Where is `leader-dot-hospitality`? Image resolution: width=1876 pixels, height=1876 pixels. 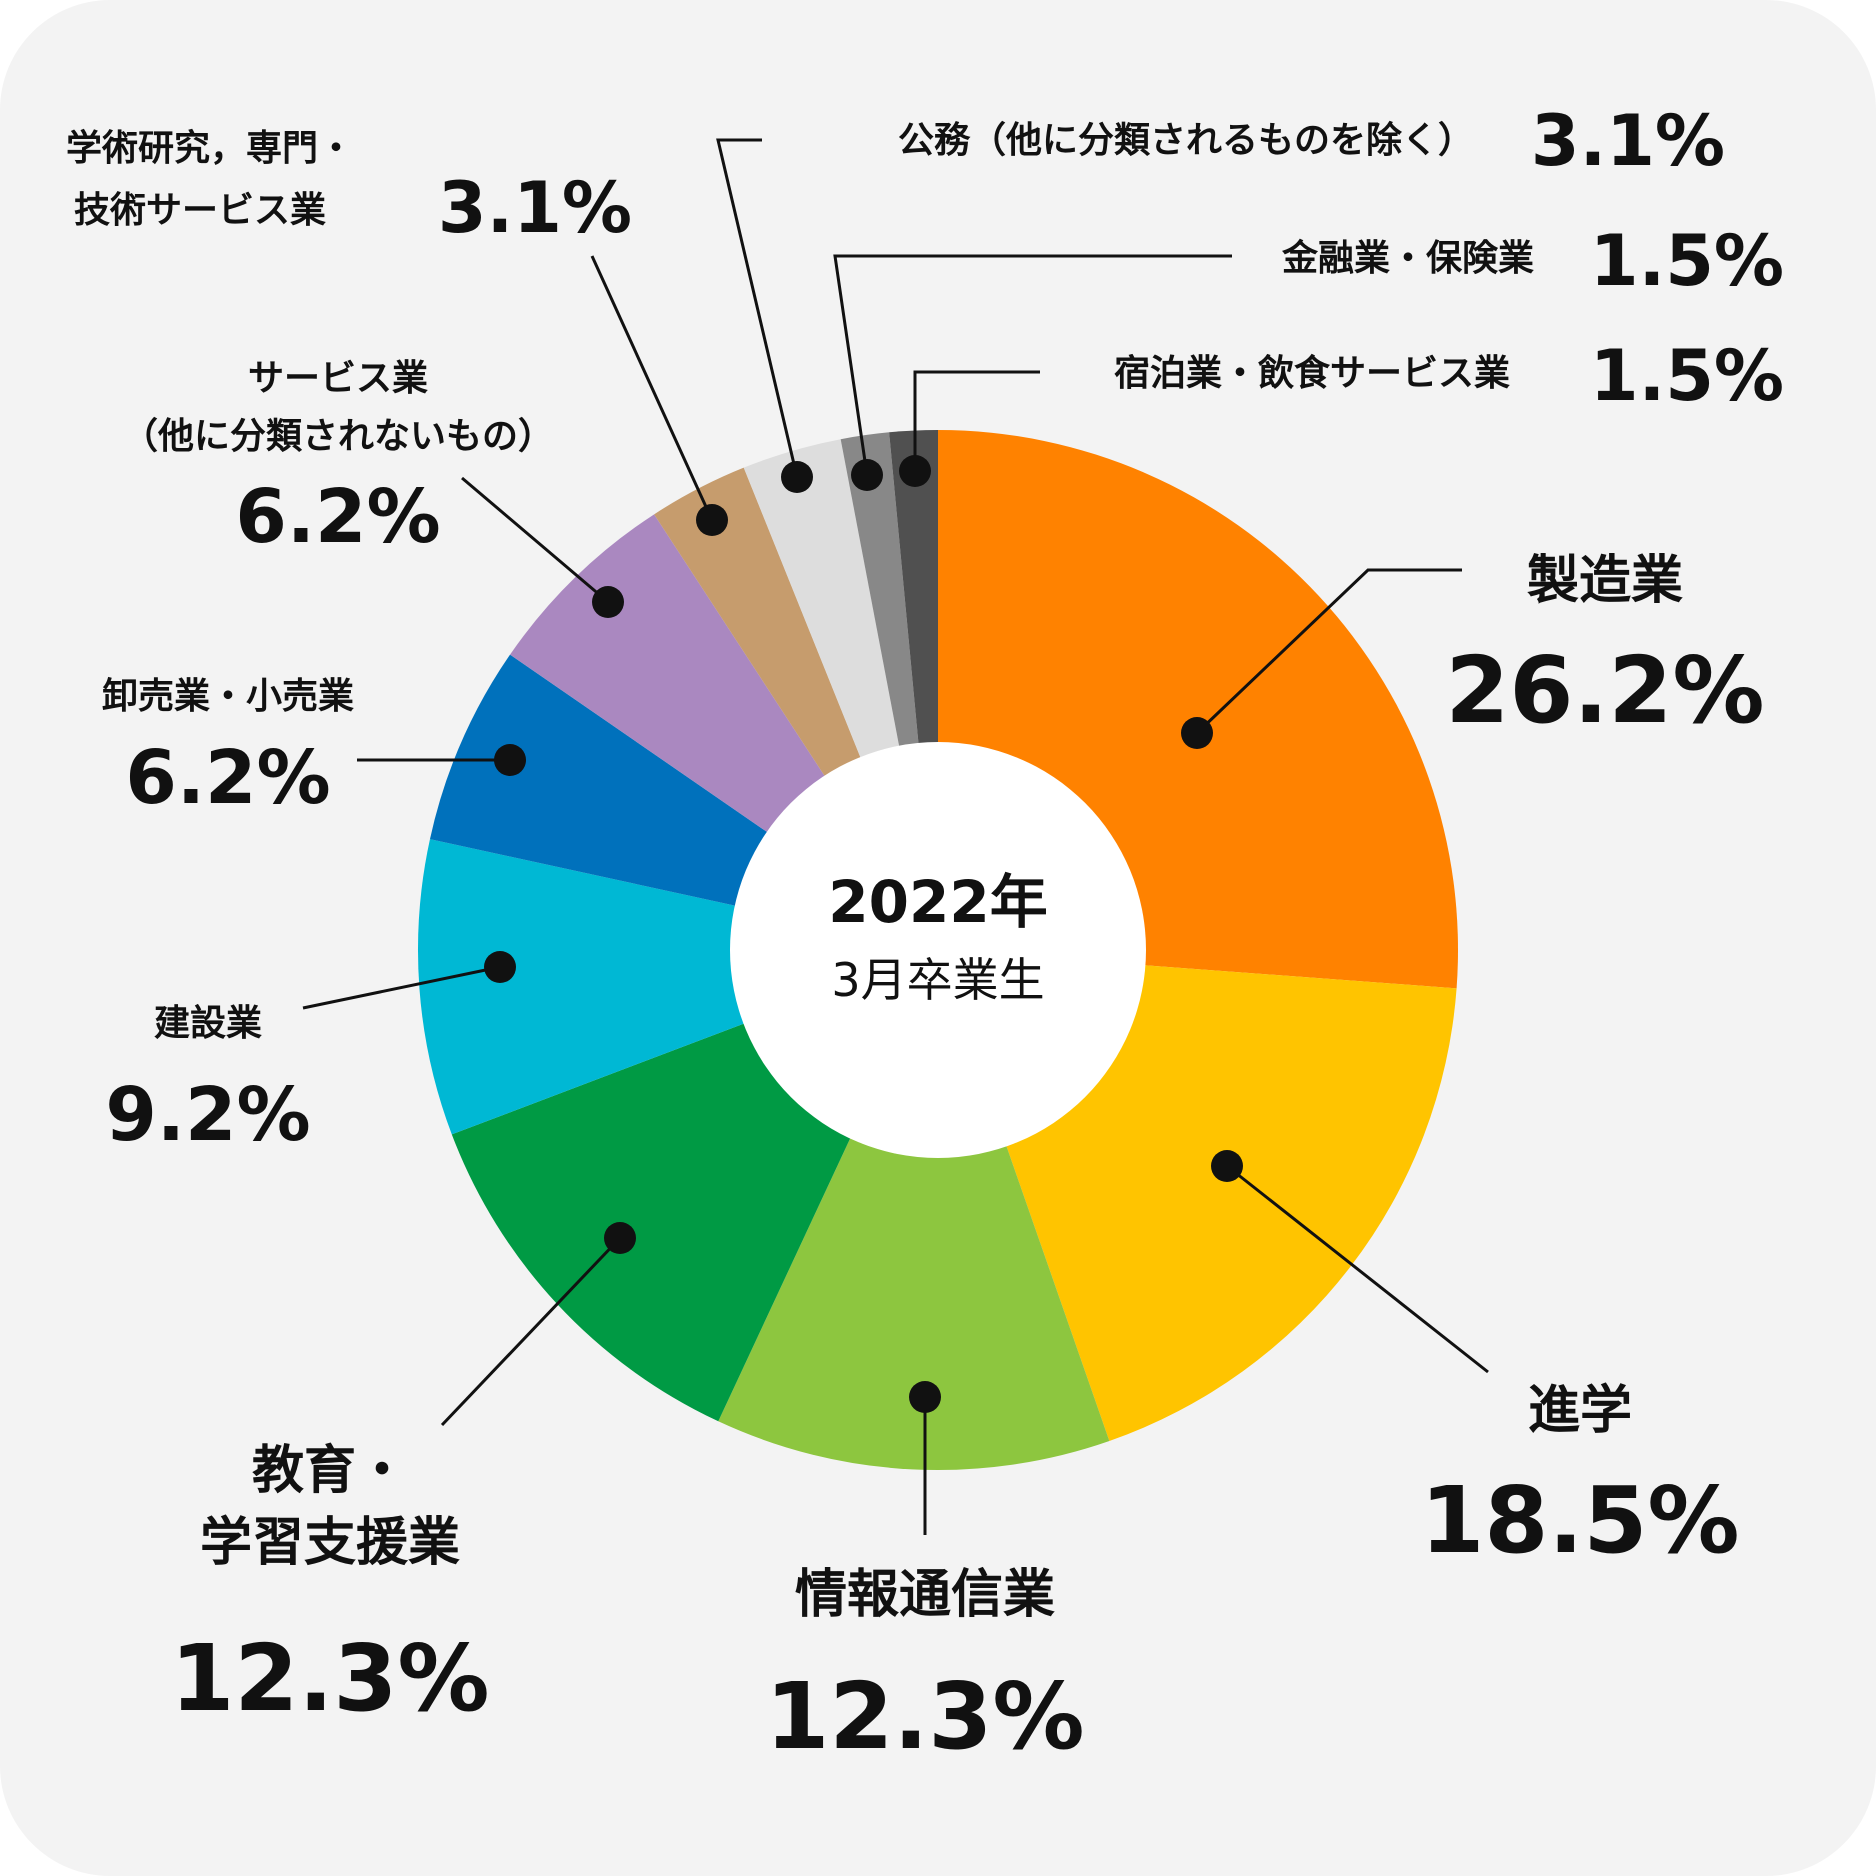 leader-dot-hospitality is located at coordinates (915, 471).